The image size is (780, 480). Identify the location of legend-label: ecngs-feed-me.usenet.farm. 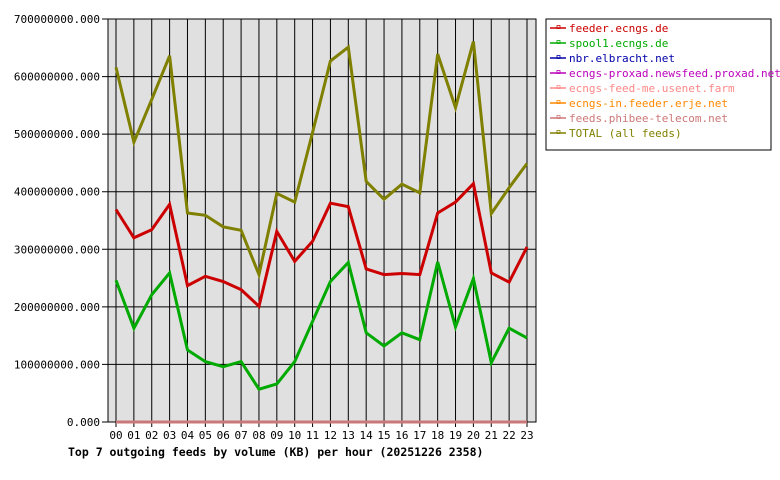
(652, 88).